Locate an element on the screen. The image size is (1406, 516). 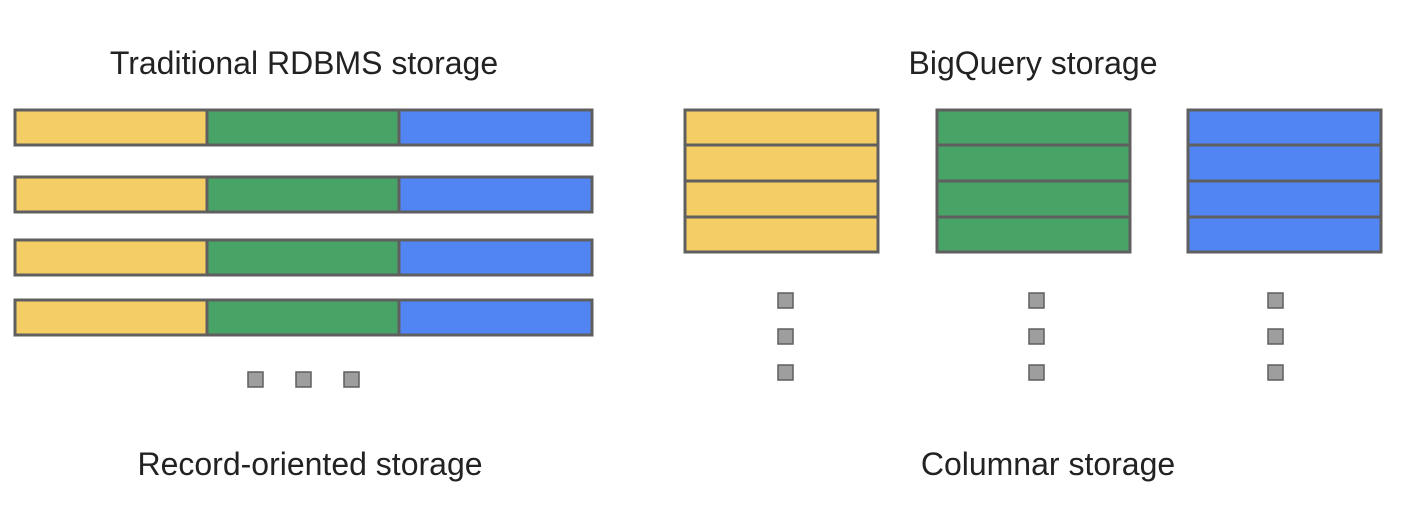
column-green is located at coordinates (1033, 181).